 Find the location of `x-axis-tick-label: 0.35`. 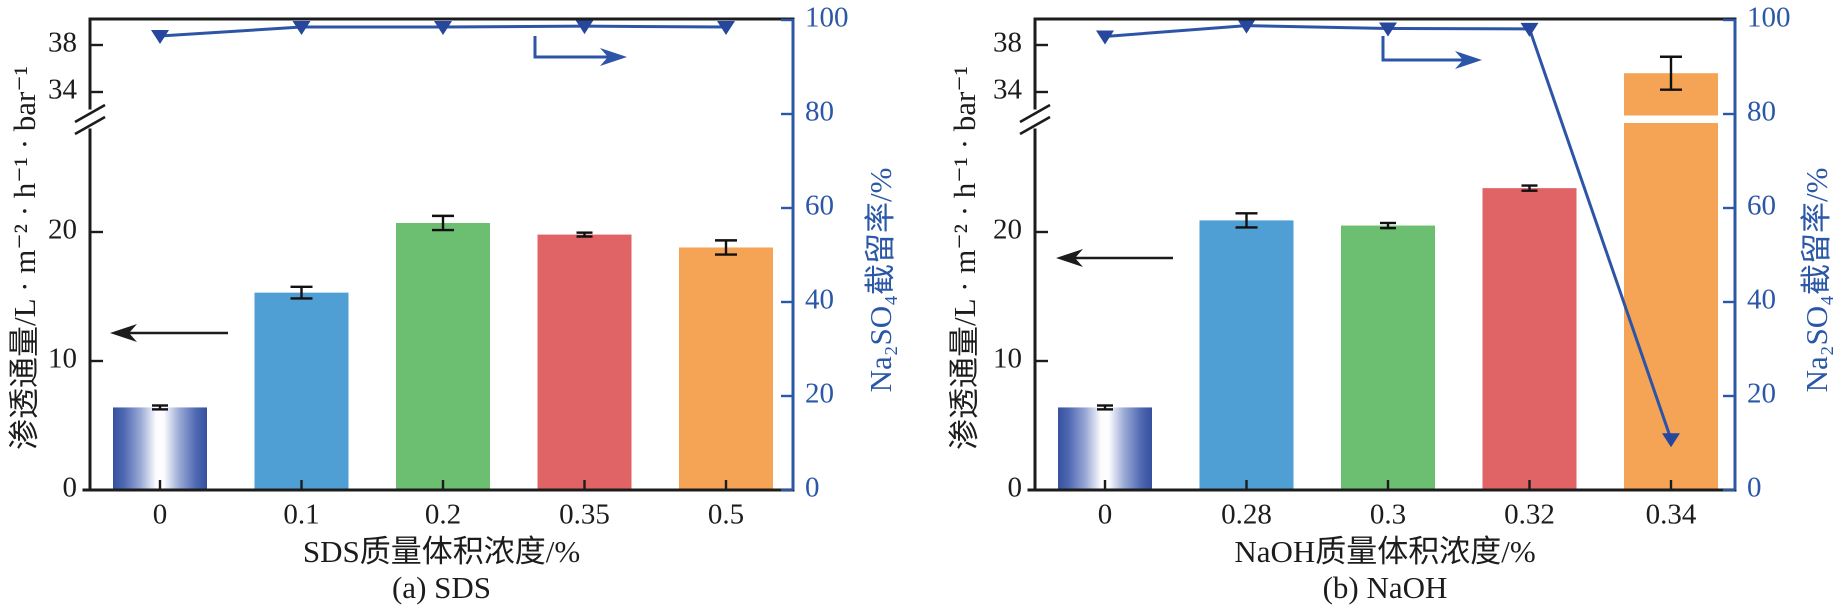

x-axis-tick-label: 0.35 is located at coordinates (584, 515).